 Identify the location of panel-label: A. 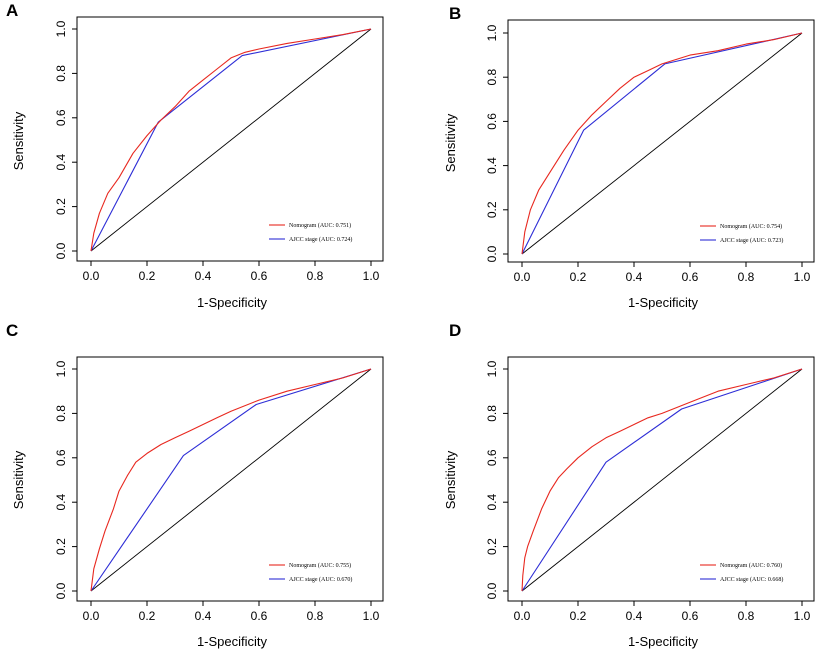
(12, 10).